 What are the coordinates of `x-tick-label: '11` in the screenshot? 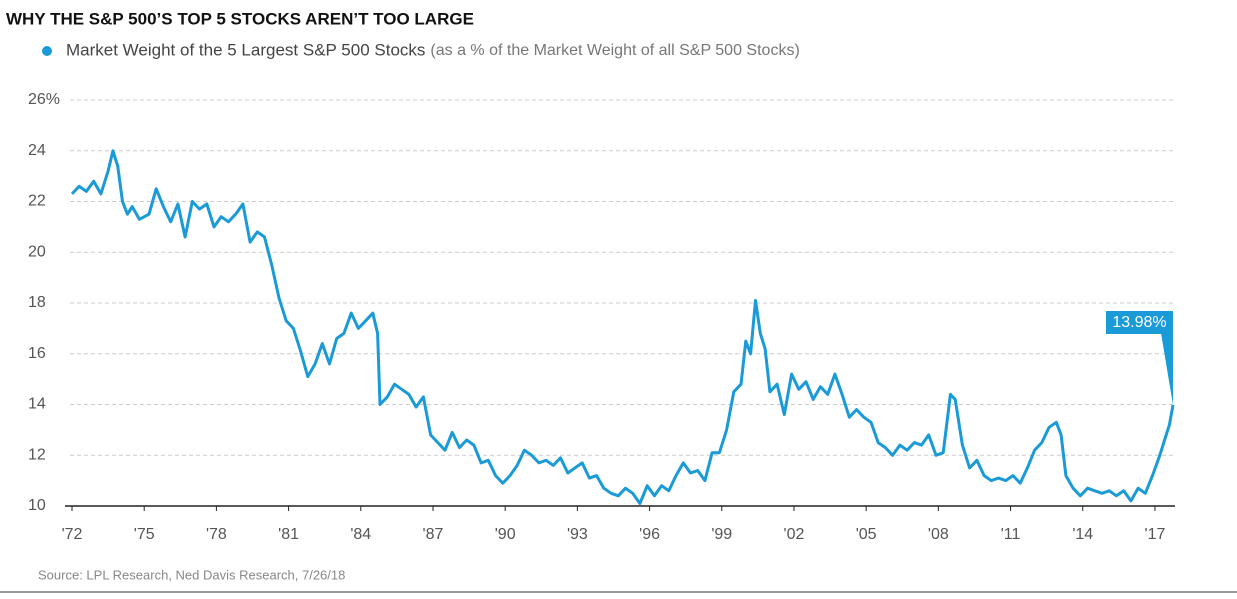 It's located at (1011, 534).